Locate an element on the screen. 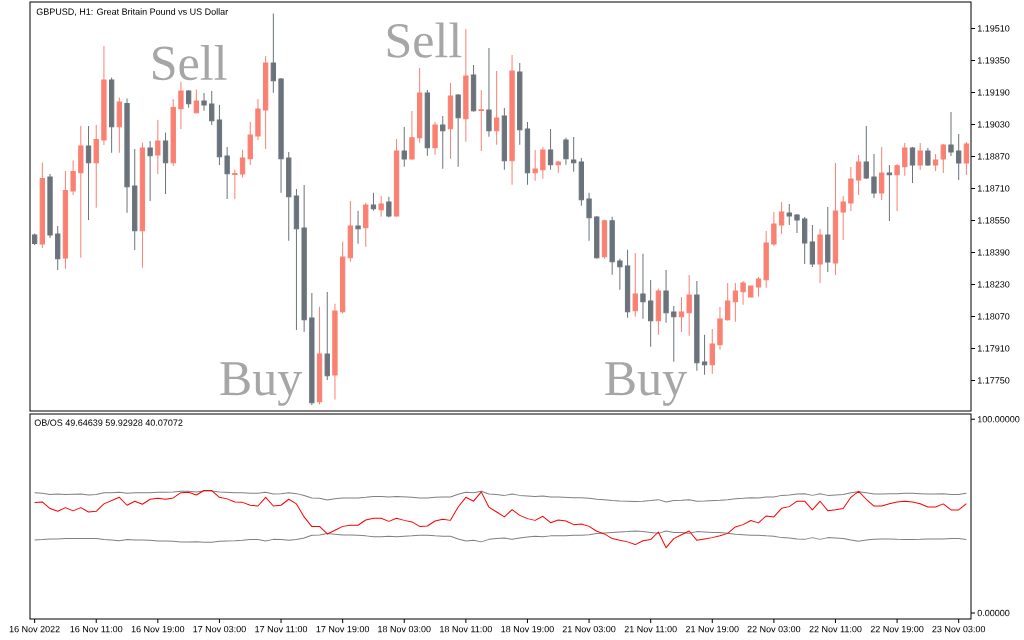 The width and height of the screenshot is (1024, 640). y-tick-label: 1.18390 is located at coordinates (993, 252).